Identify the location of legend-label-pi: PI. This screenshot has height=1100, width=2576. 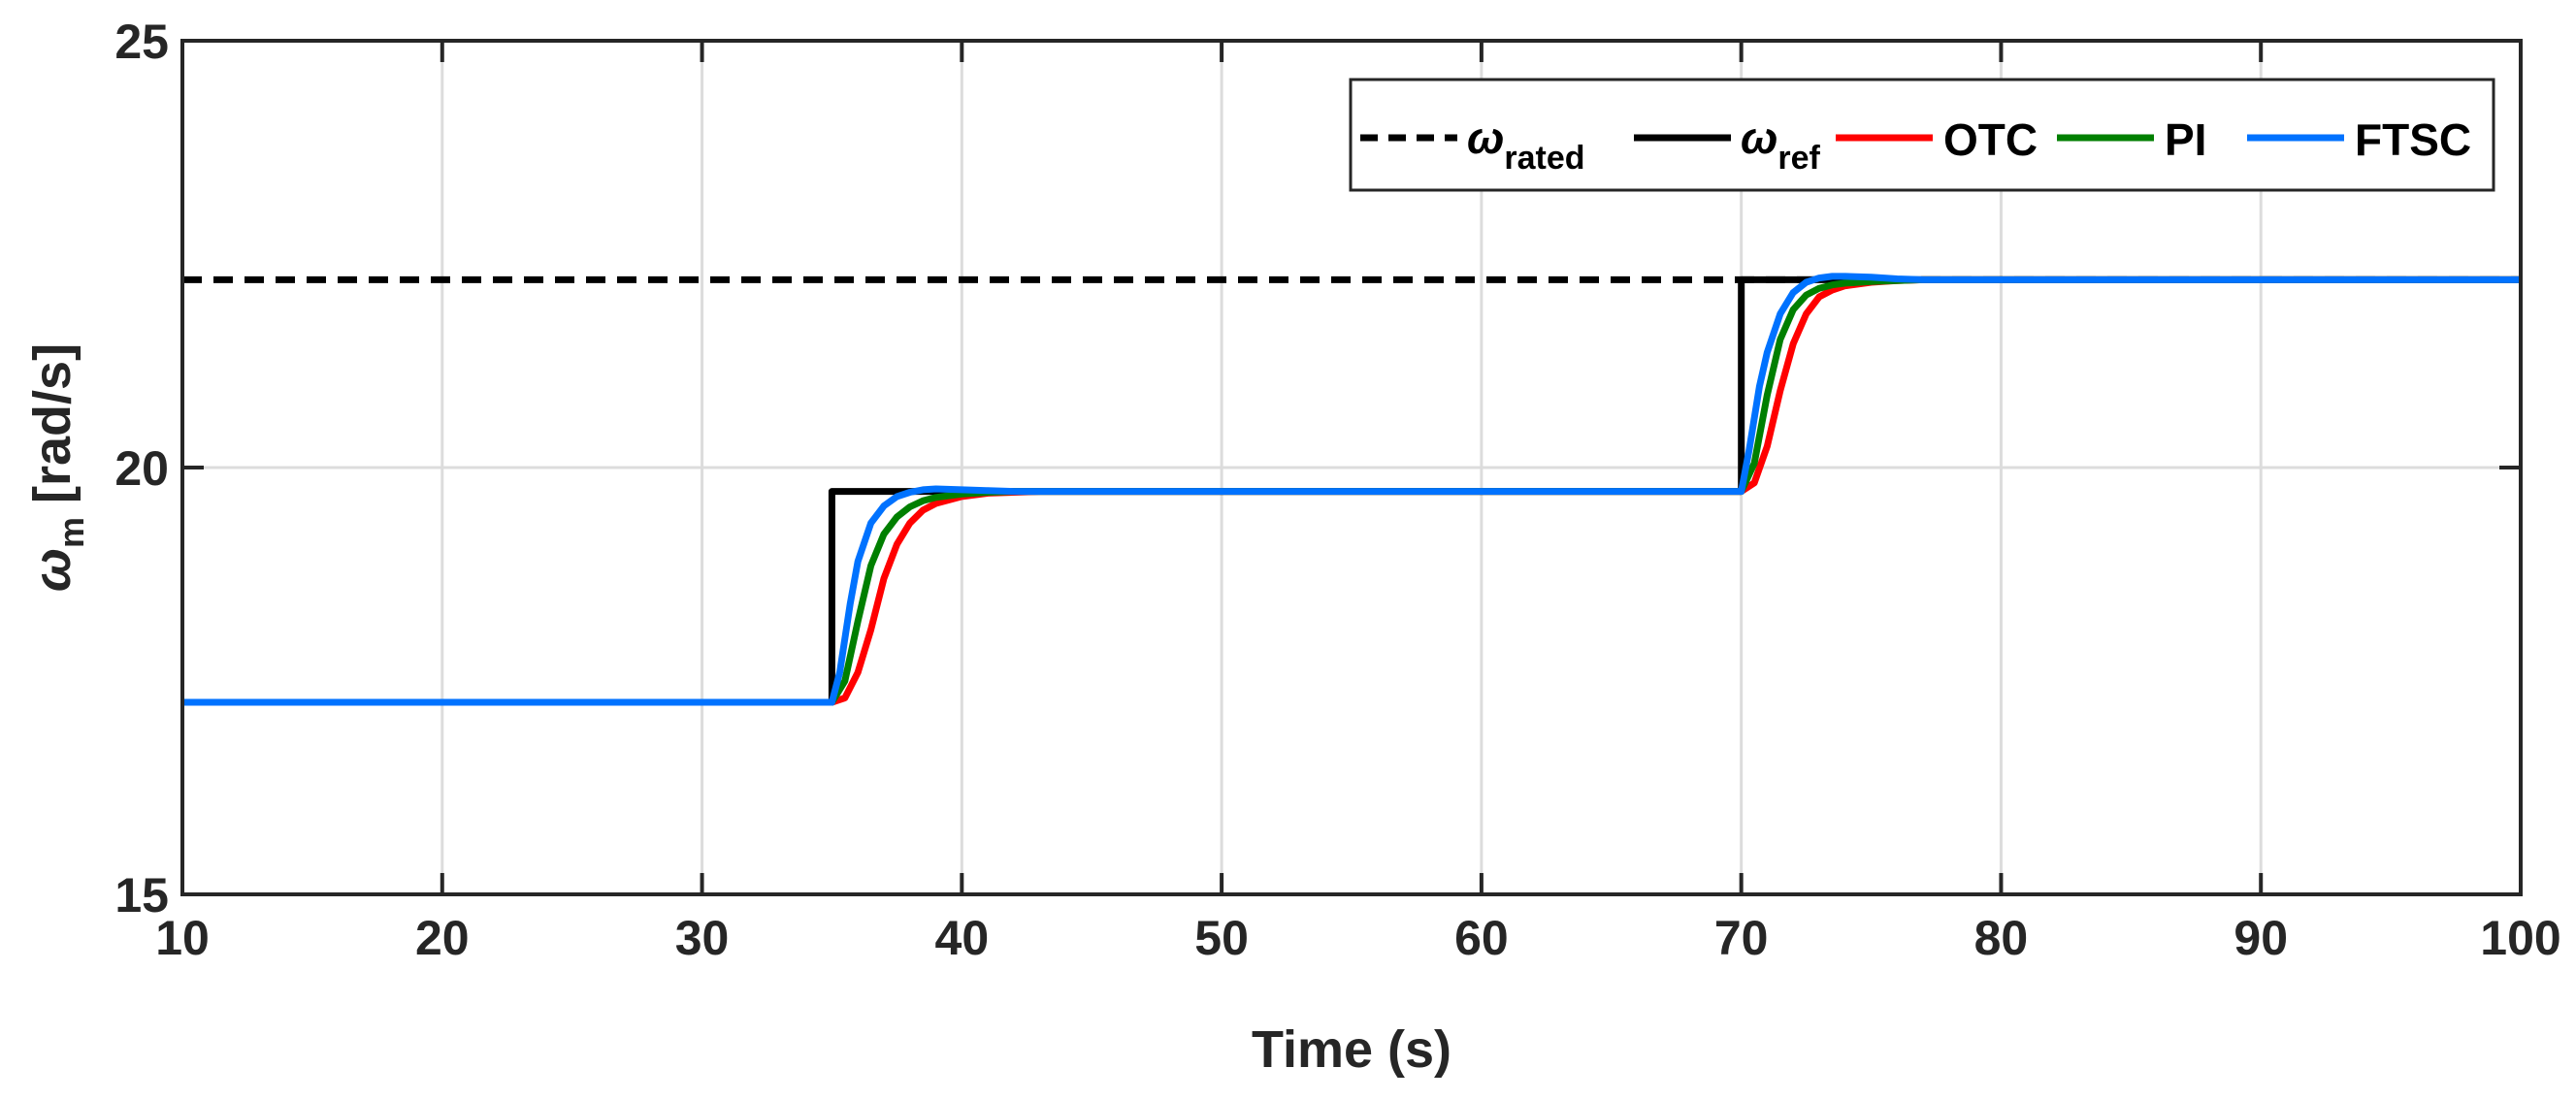
(2186, 139).